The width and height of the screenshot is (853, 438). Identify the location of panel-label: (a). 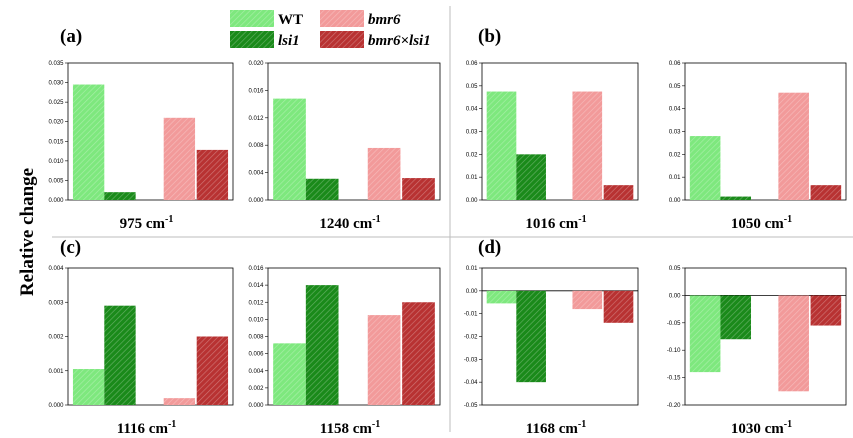
(71, 36).